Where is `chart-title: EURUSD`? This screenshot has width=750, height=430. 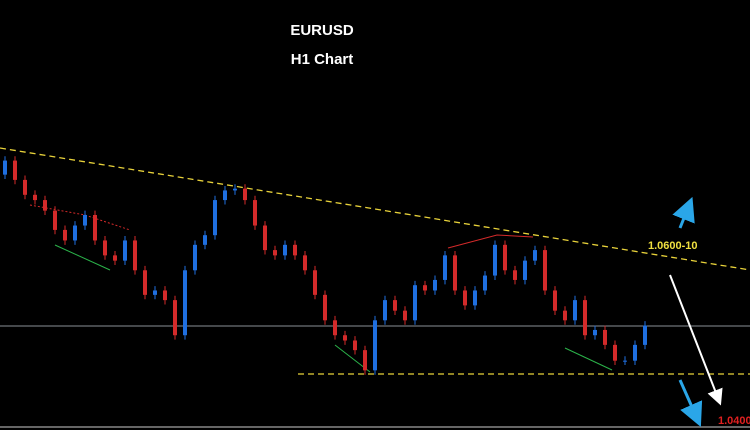
chart-title: EURUSD is located at coordinates (322, 30).